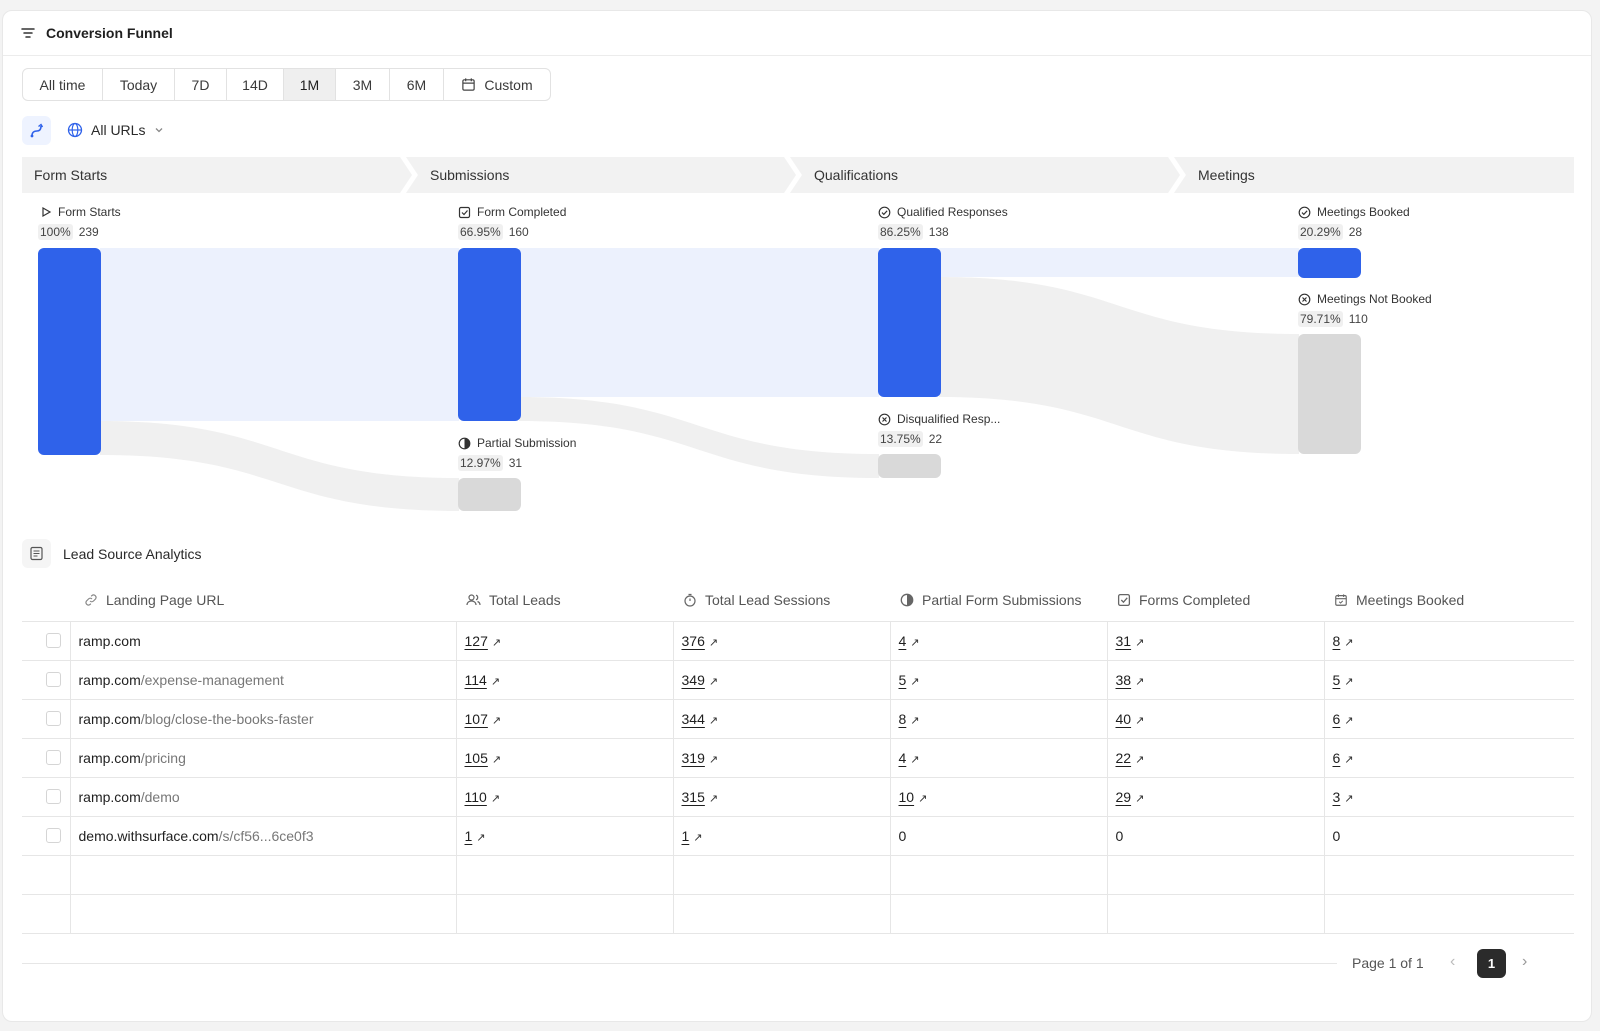  What do you see at coordinates (476, 757) in the screenshot?
I see `metric-link: 105` at bounding box center [476, 757].